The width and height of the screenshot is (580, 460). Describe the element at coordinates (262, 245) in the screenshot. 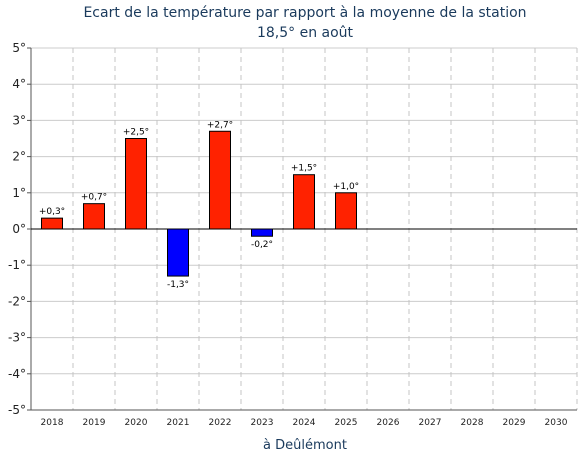

I see `data-label-2023: -0,2°` at that location.